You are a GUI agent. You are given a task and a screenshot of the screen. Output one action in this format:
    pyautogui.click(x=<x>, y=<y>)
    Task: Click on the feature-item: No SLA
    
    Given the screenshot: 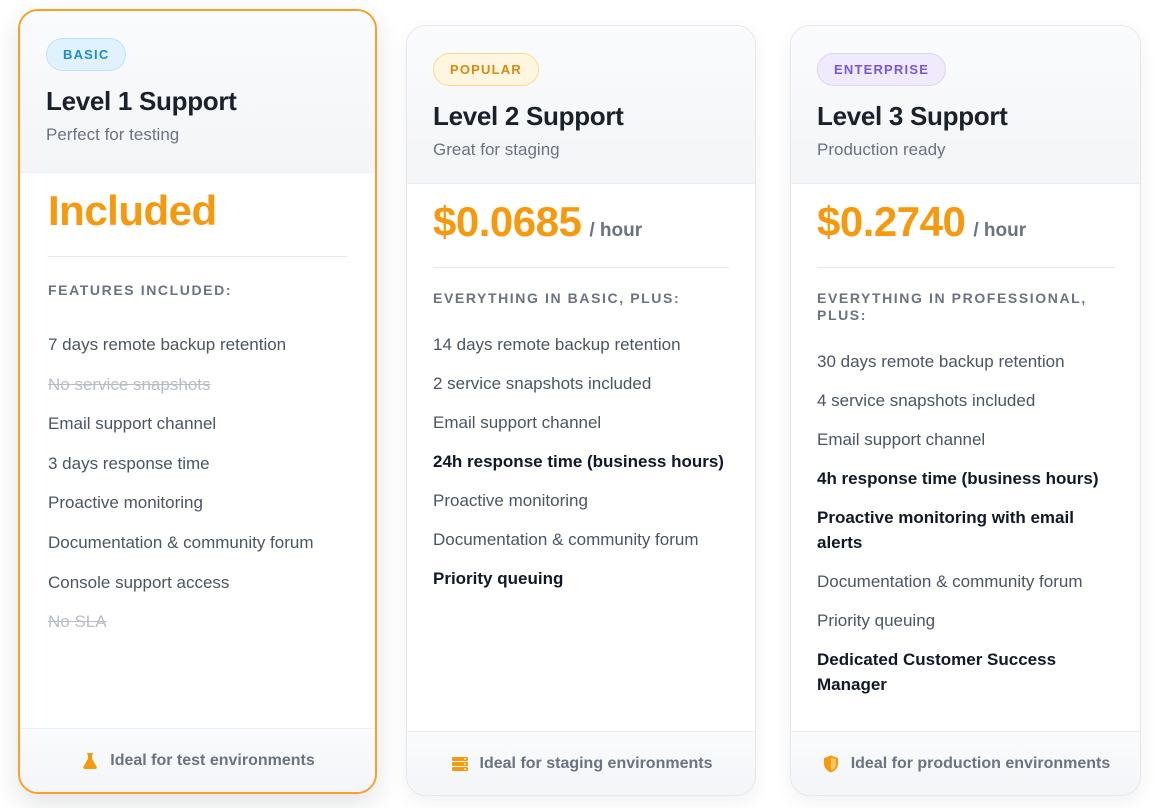 What is the action you would take?
    pyautogui.click(x=77, y=622)
    